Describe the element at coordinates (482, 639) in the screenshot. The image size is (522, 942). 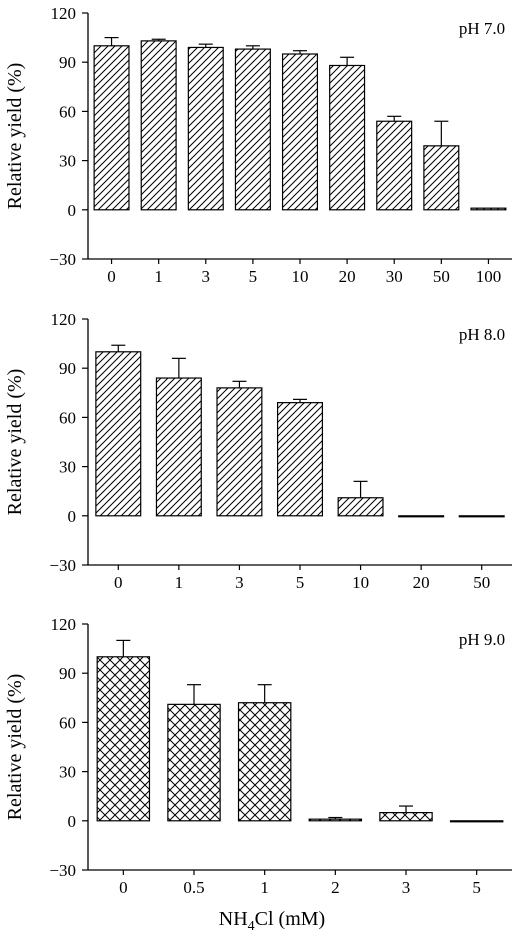
I see `ph-annotation: pH 9.0` at that location.